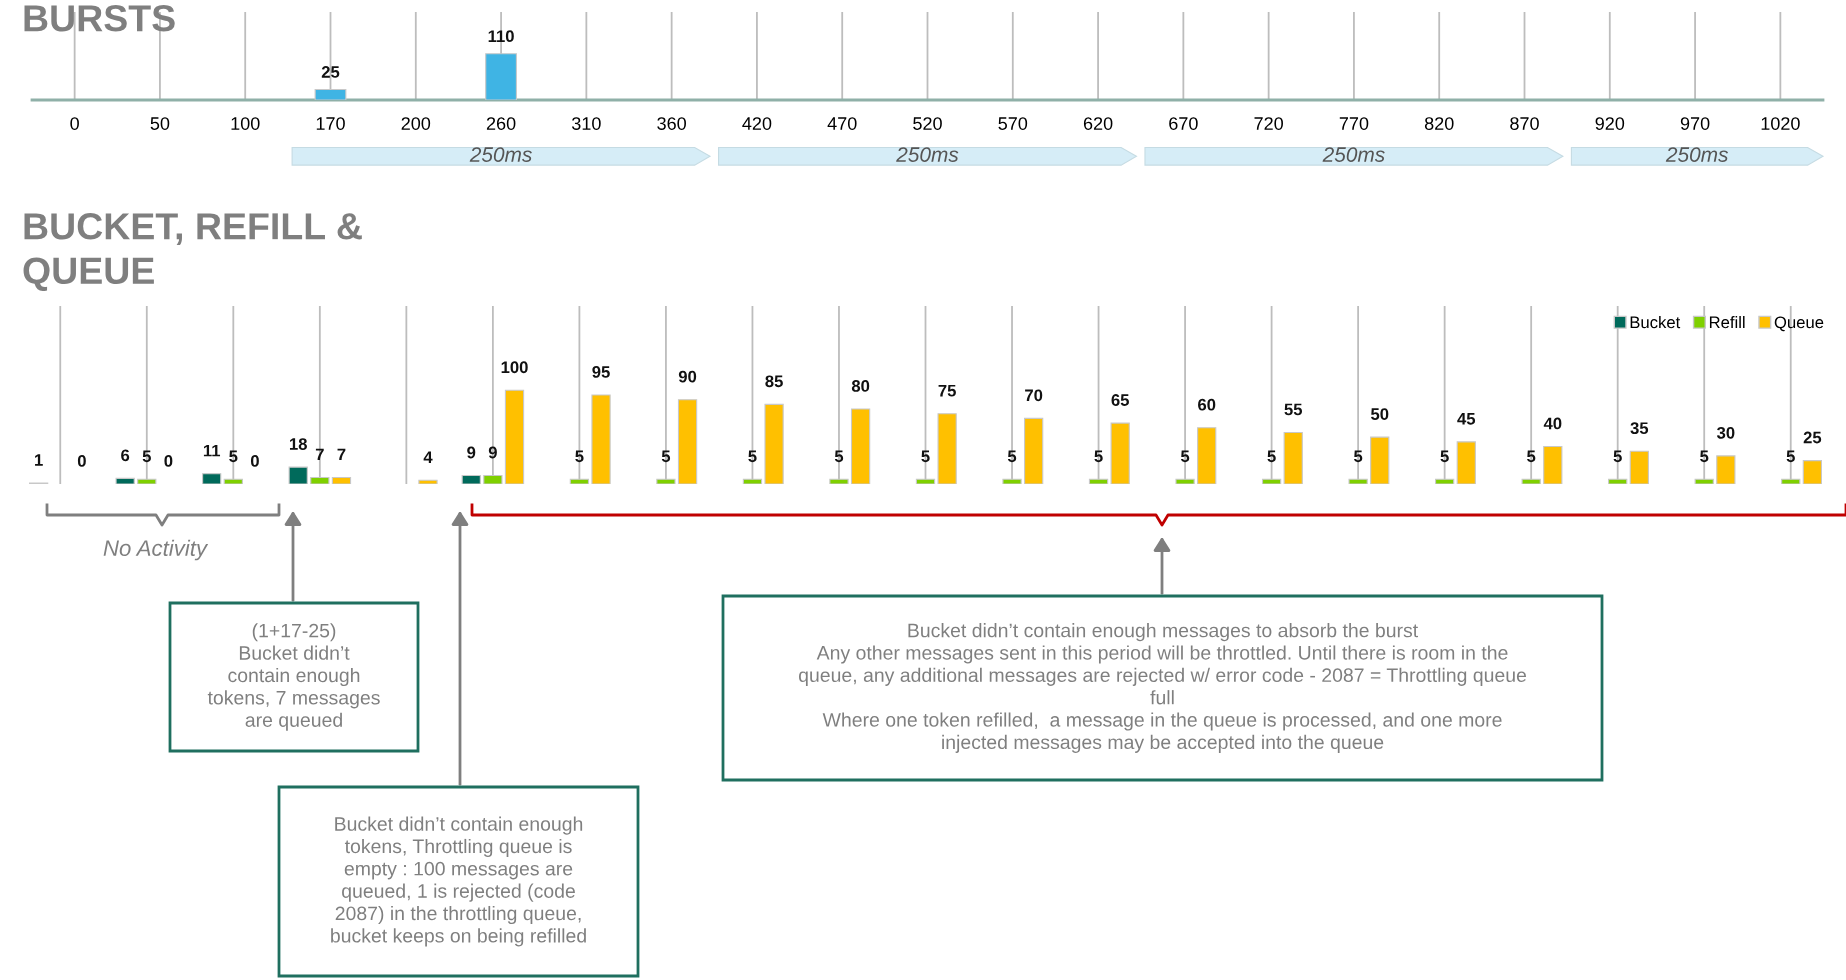 Image resolution: width=1846 pixels, height=980 pixels. What do you see at coordinates (1034, 395) in the screenshot?
I see `data-label: 70` at bounding box center [1034, 395].